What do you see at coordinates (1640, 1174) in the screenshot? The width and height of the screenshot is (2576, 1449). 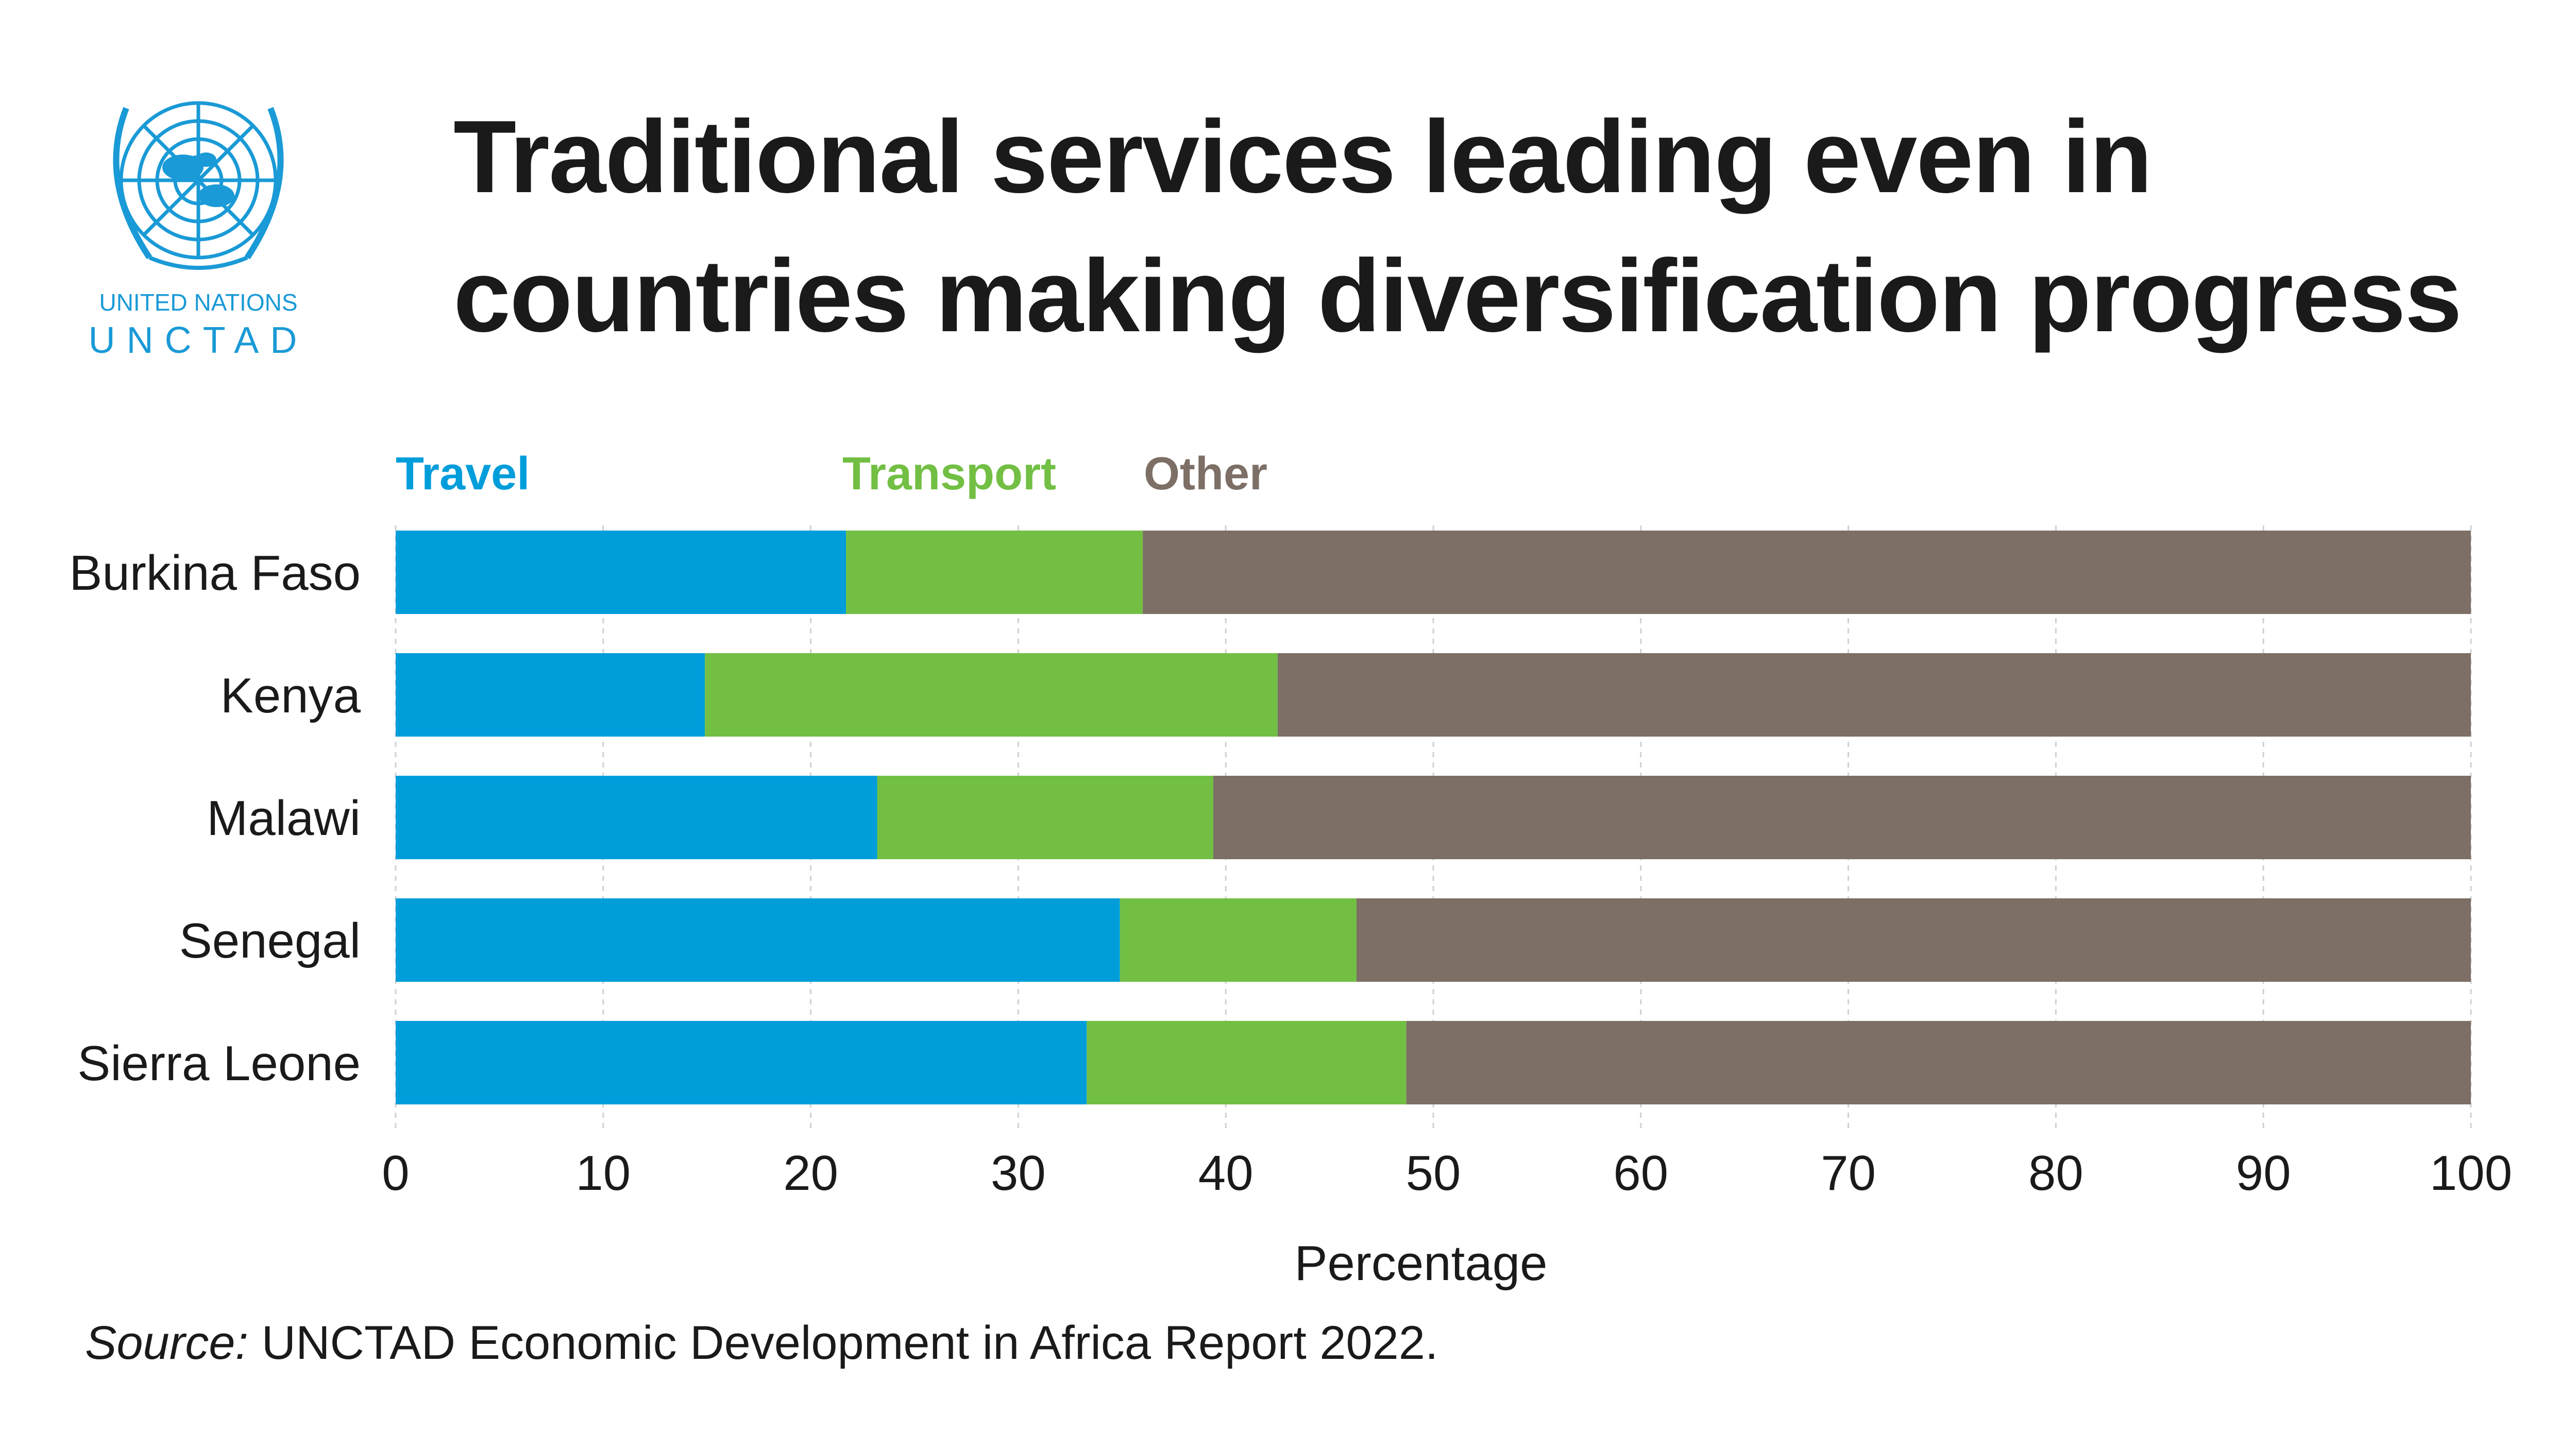 I see `x-tick-label: 60` at bounding box center [1640, 1174].